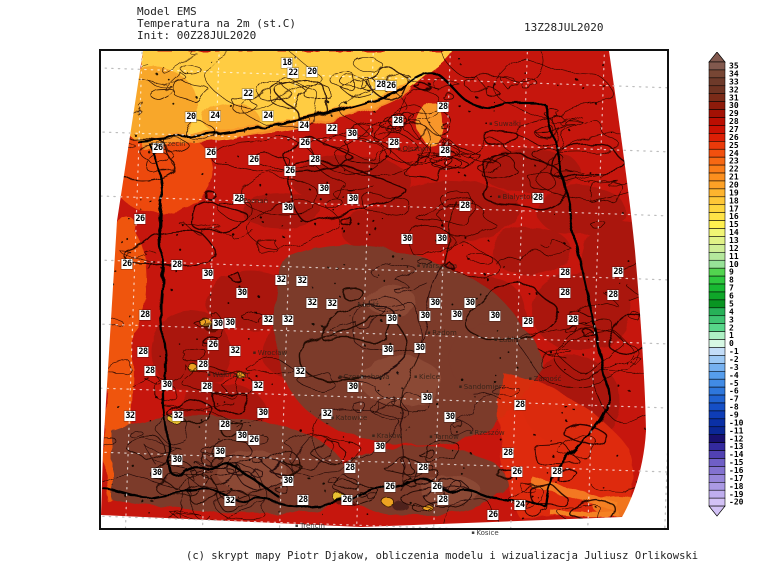 The height and width of the screenshot is (576, 768). I want to click on model-name: Model EMS, so click(167, 11).